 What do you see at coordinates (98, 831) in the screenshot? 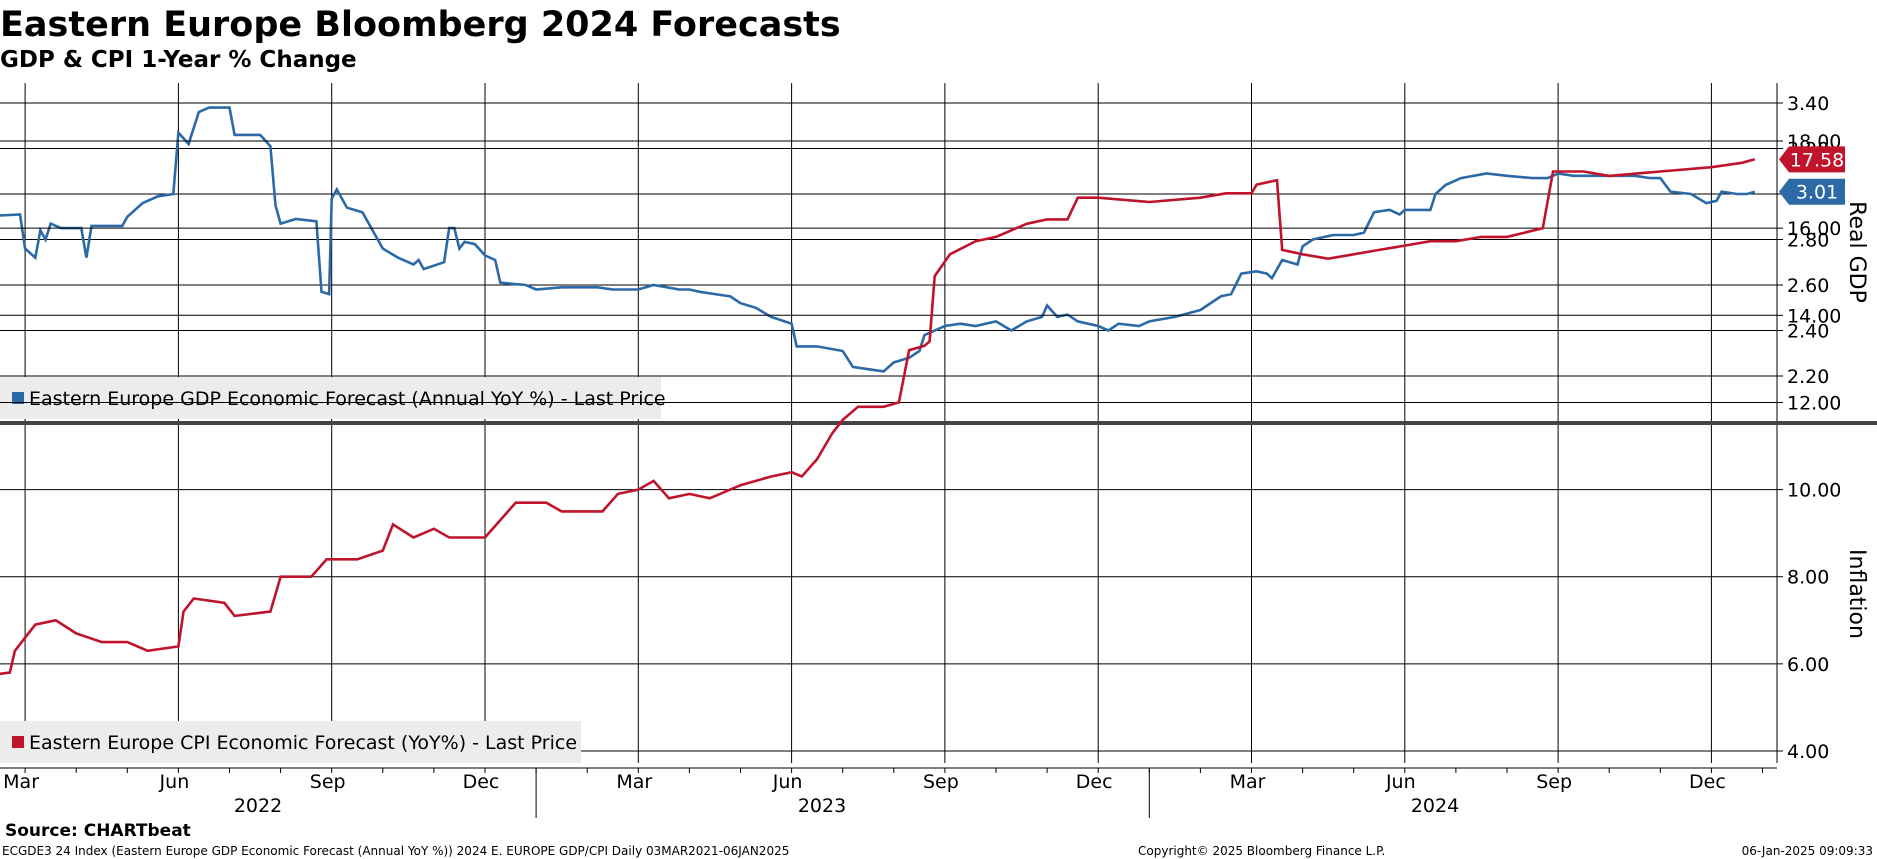
I see `source-label: Source: CHARTbeat` at bounding box center [98, 831].